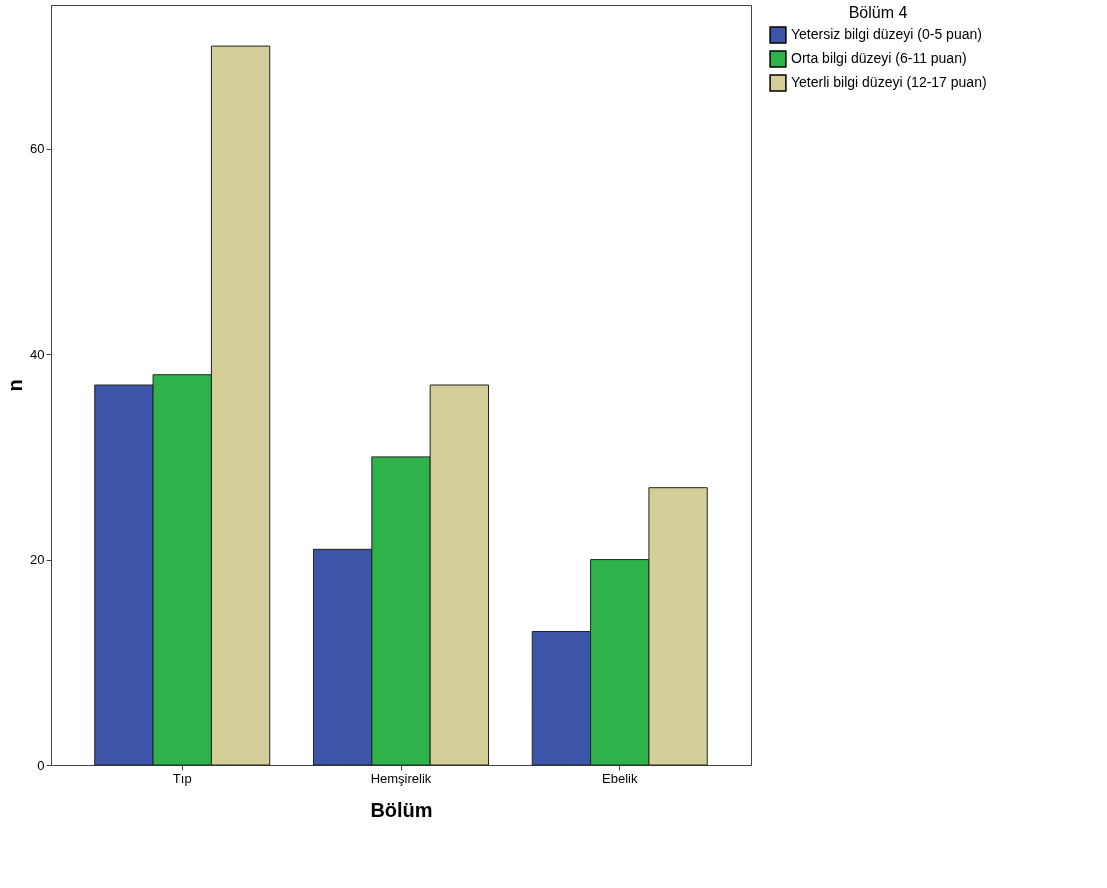  What do you see at coordinates (182, 778) in the screenshot?
I see `x-tick-label: Tıp` at bounding box center [182, 778].